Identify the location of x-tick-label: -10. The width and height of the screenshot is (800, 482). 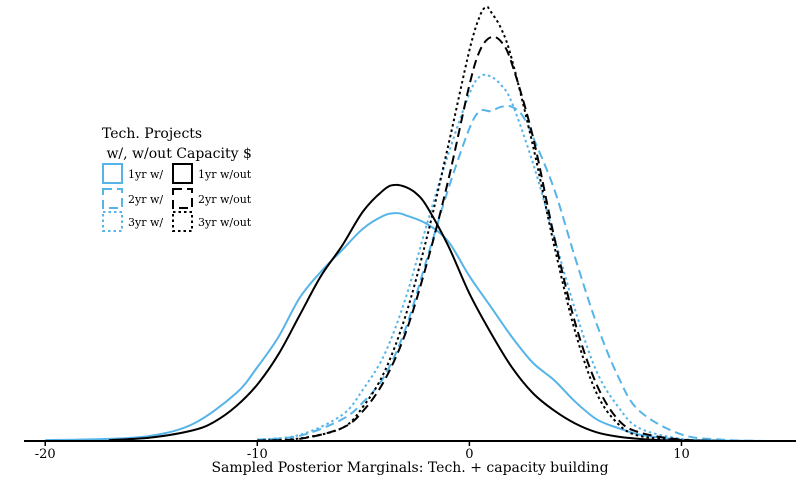
(257, 454).